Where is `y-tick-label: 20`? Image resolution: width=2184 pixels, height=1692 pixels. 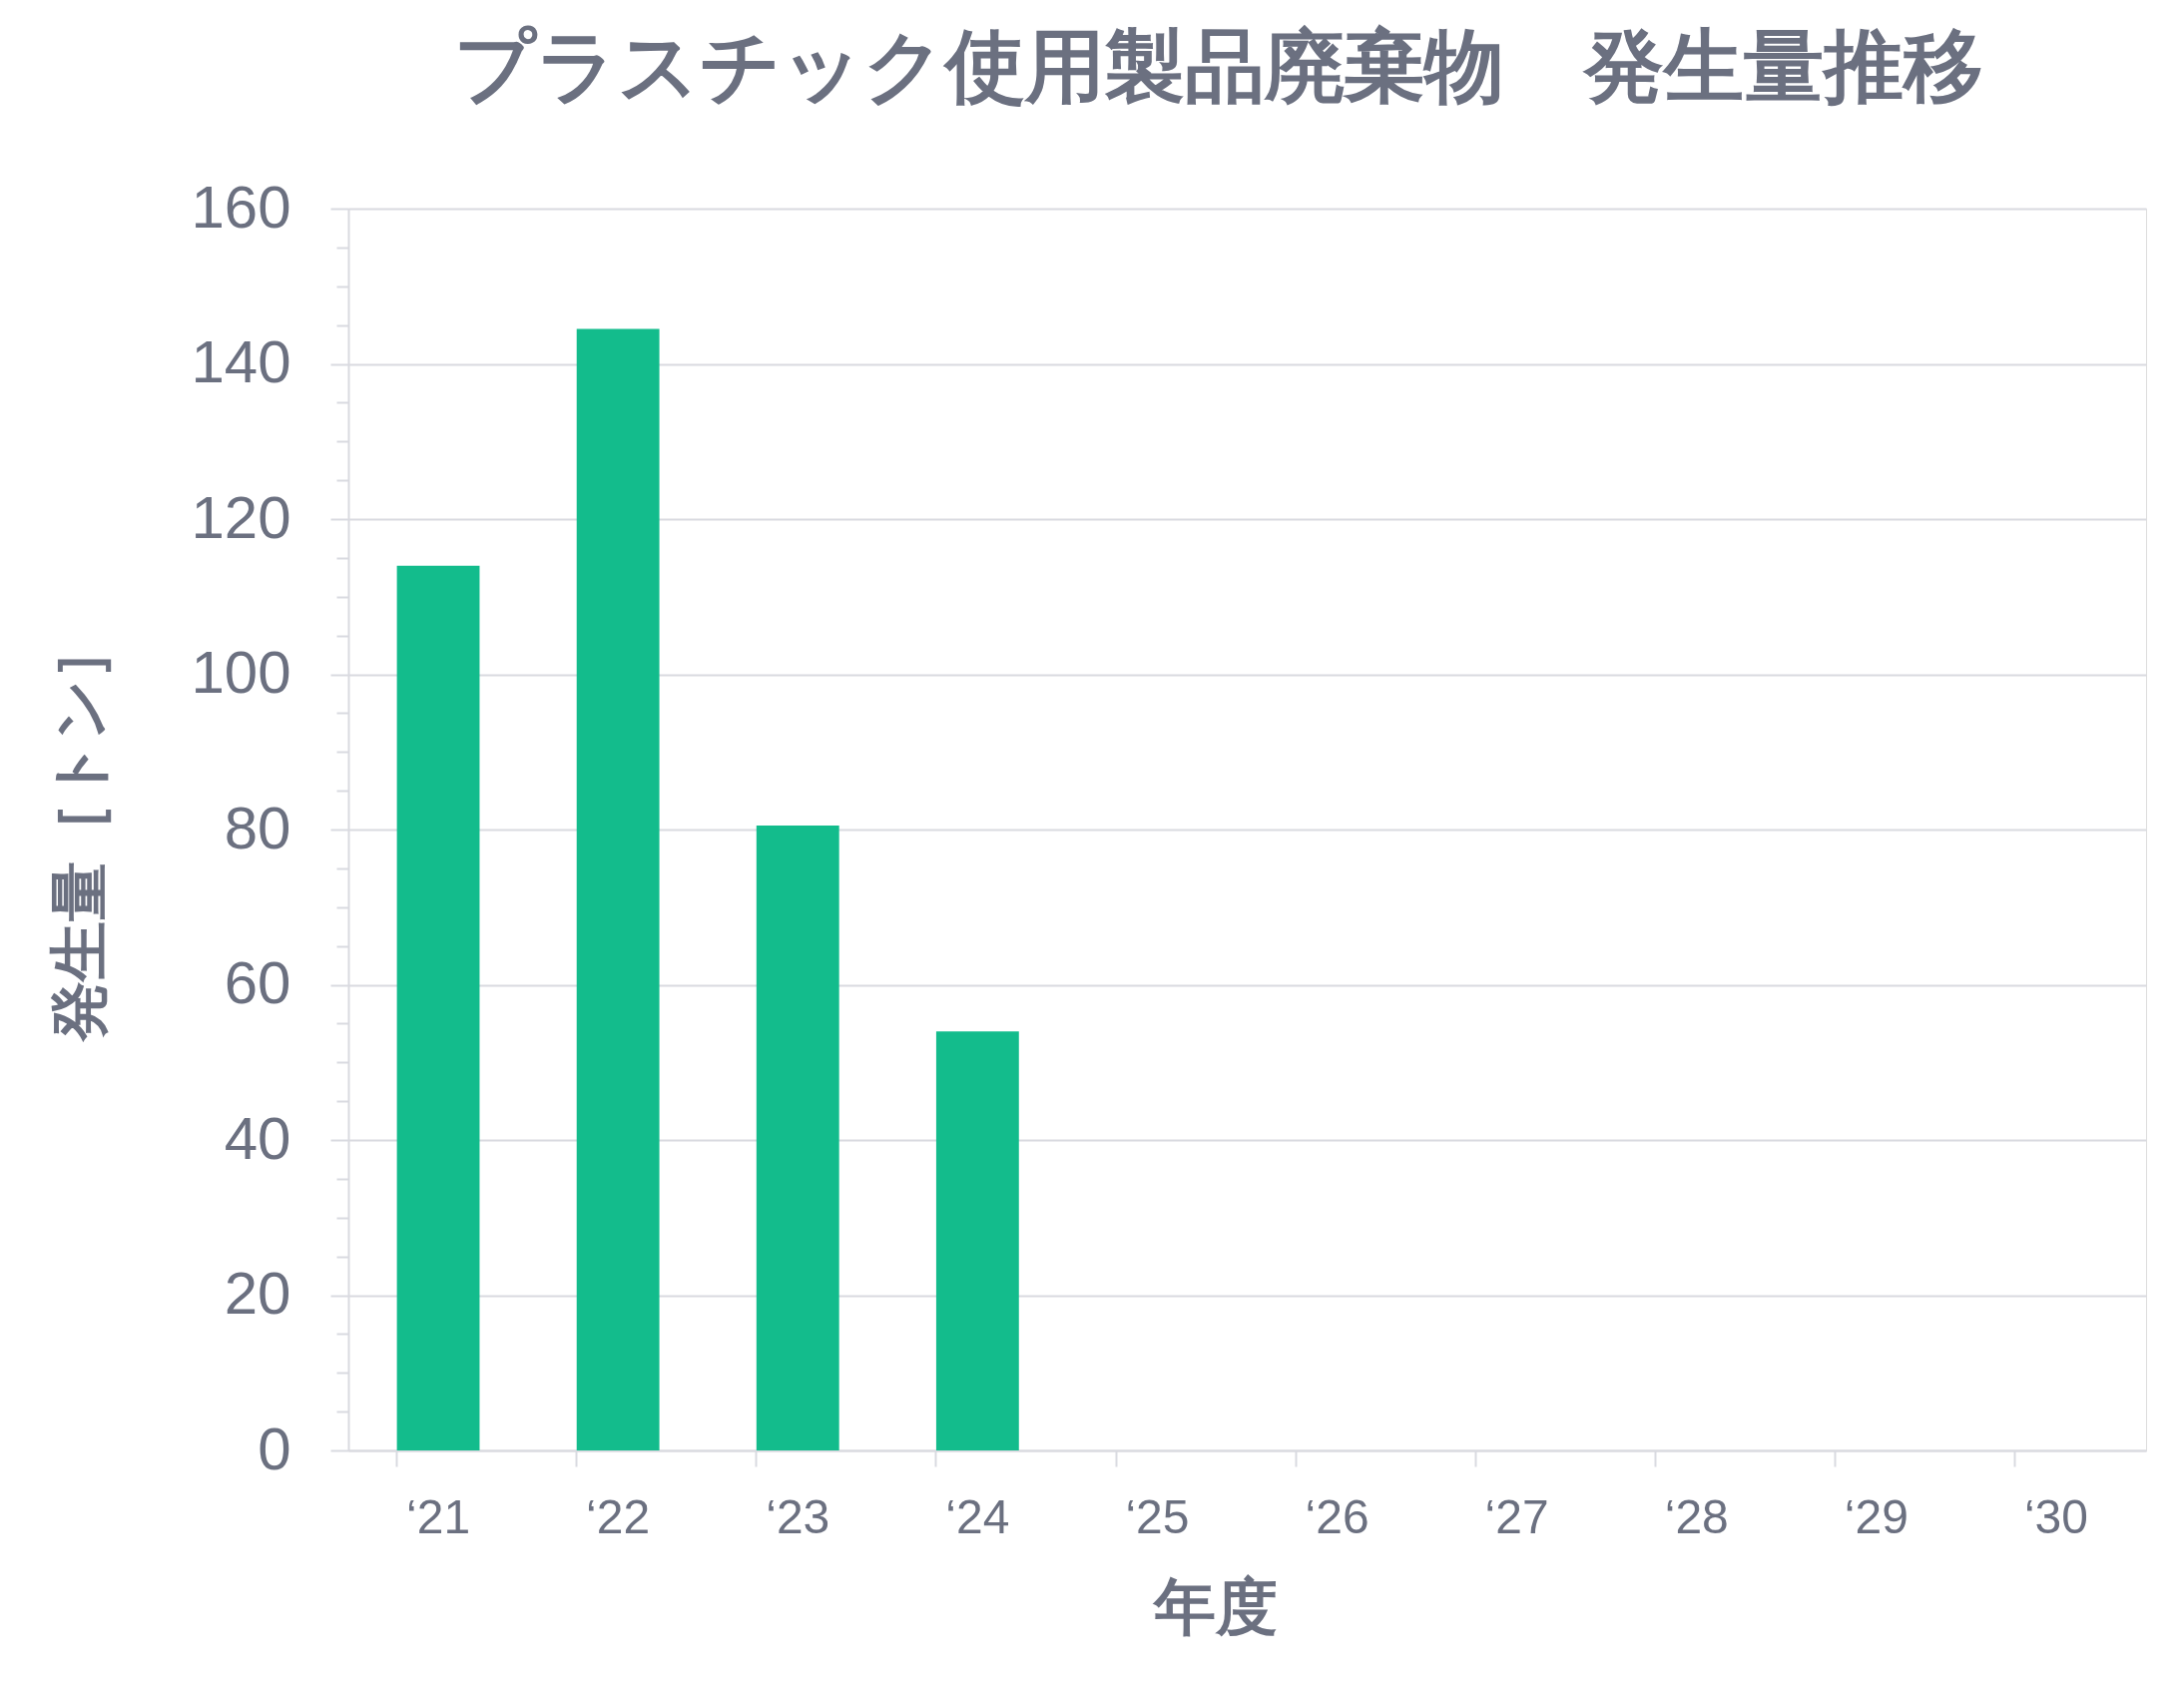 y-tick-label: 20 is located at coordinates (257, 1293).